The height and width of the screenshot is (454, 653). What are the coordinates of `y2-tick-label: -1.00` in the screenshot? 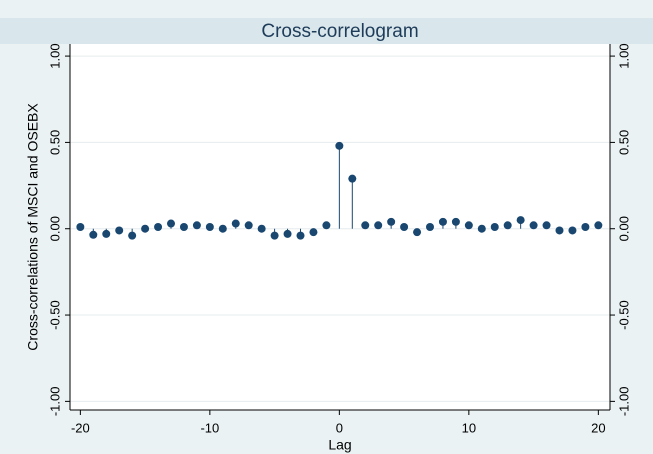 It's located at (623, 402).